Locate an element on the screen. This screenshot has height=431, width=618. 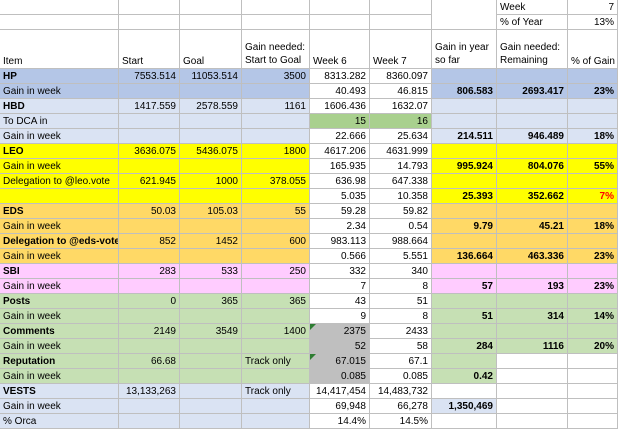
cell-r21-gain_year is located at coordinates (464, 391).